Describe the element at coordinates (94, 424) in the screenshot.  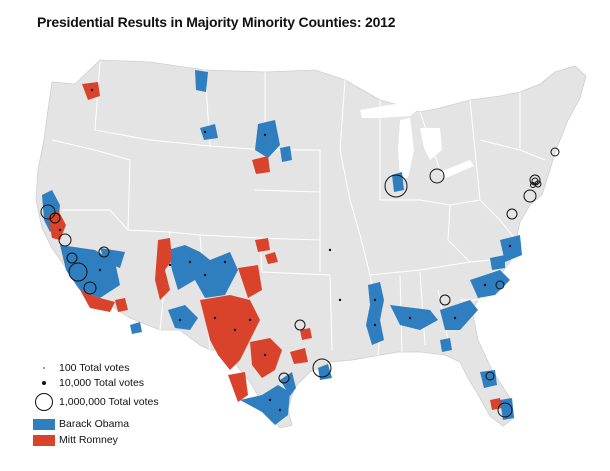
I see `legend-label-obama: Barack Obama` at that location.